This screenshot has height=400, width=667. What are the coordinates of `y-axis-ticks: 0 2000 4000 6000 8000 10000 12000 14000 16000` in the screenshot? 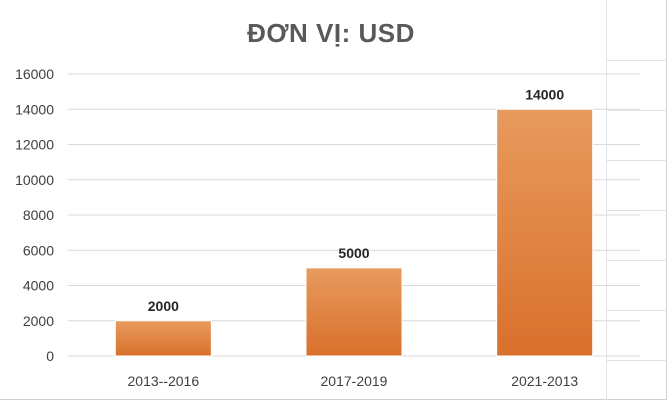 It's located at (34, 215).